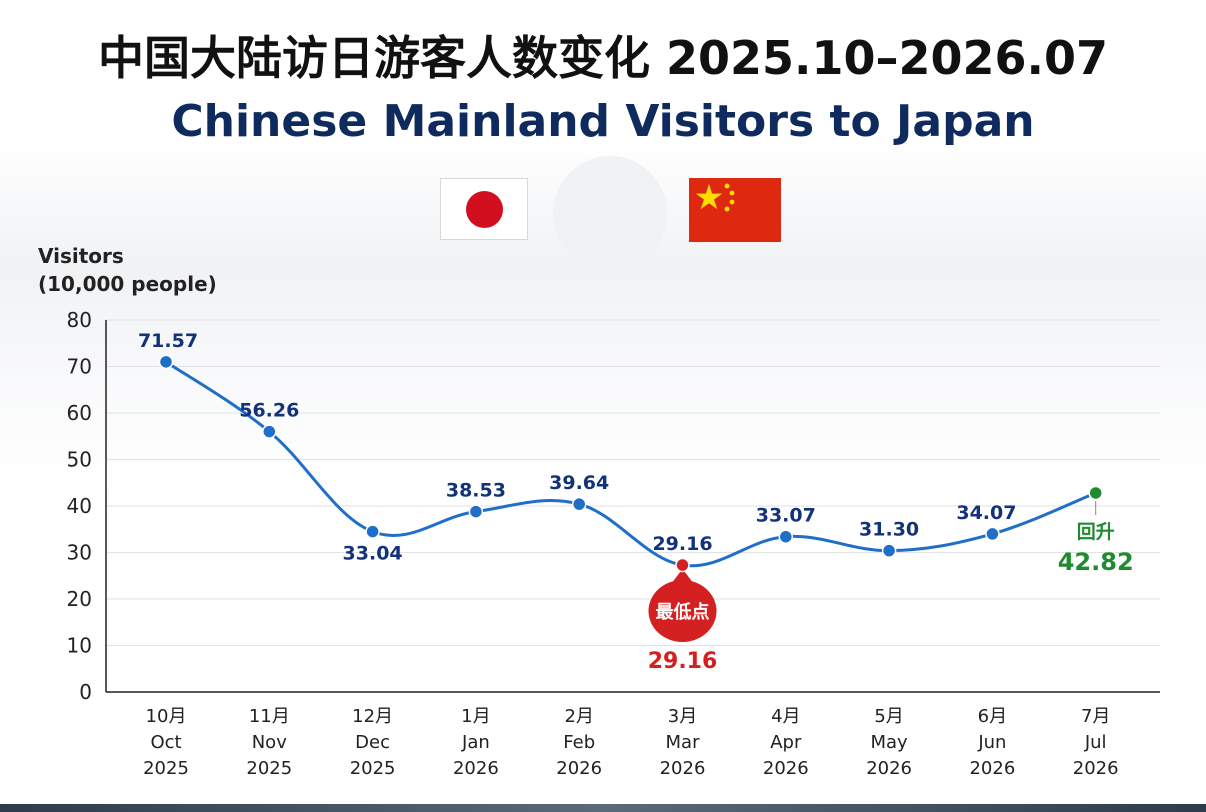  What do you see at coordinates (269, 742) in the screenshot?
I see `x-tick-label-abbr: Nov` at bounding box center [269, 742].